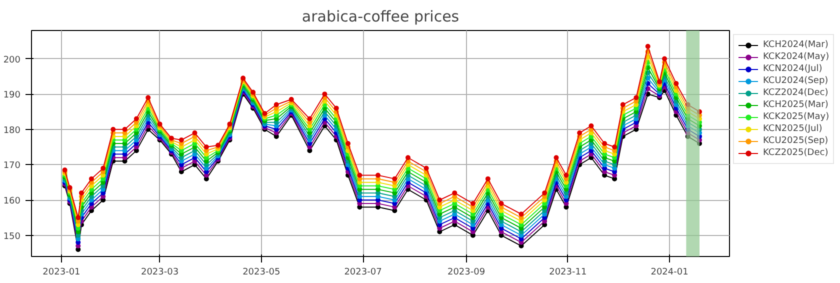 The height and width of the screenshot is (283, 840). Describe the element at coordinates (261, 273) in the screenshot. I see `x-tick-label: 2023-05` at that location.